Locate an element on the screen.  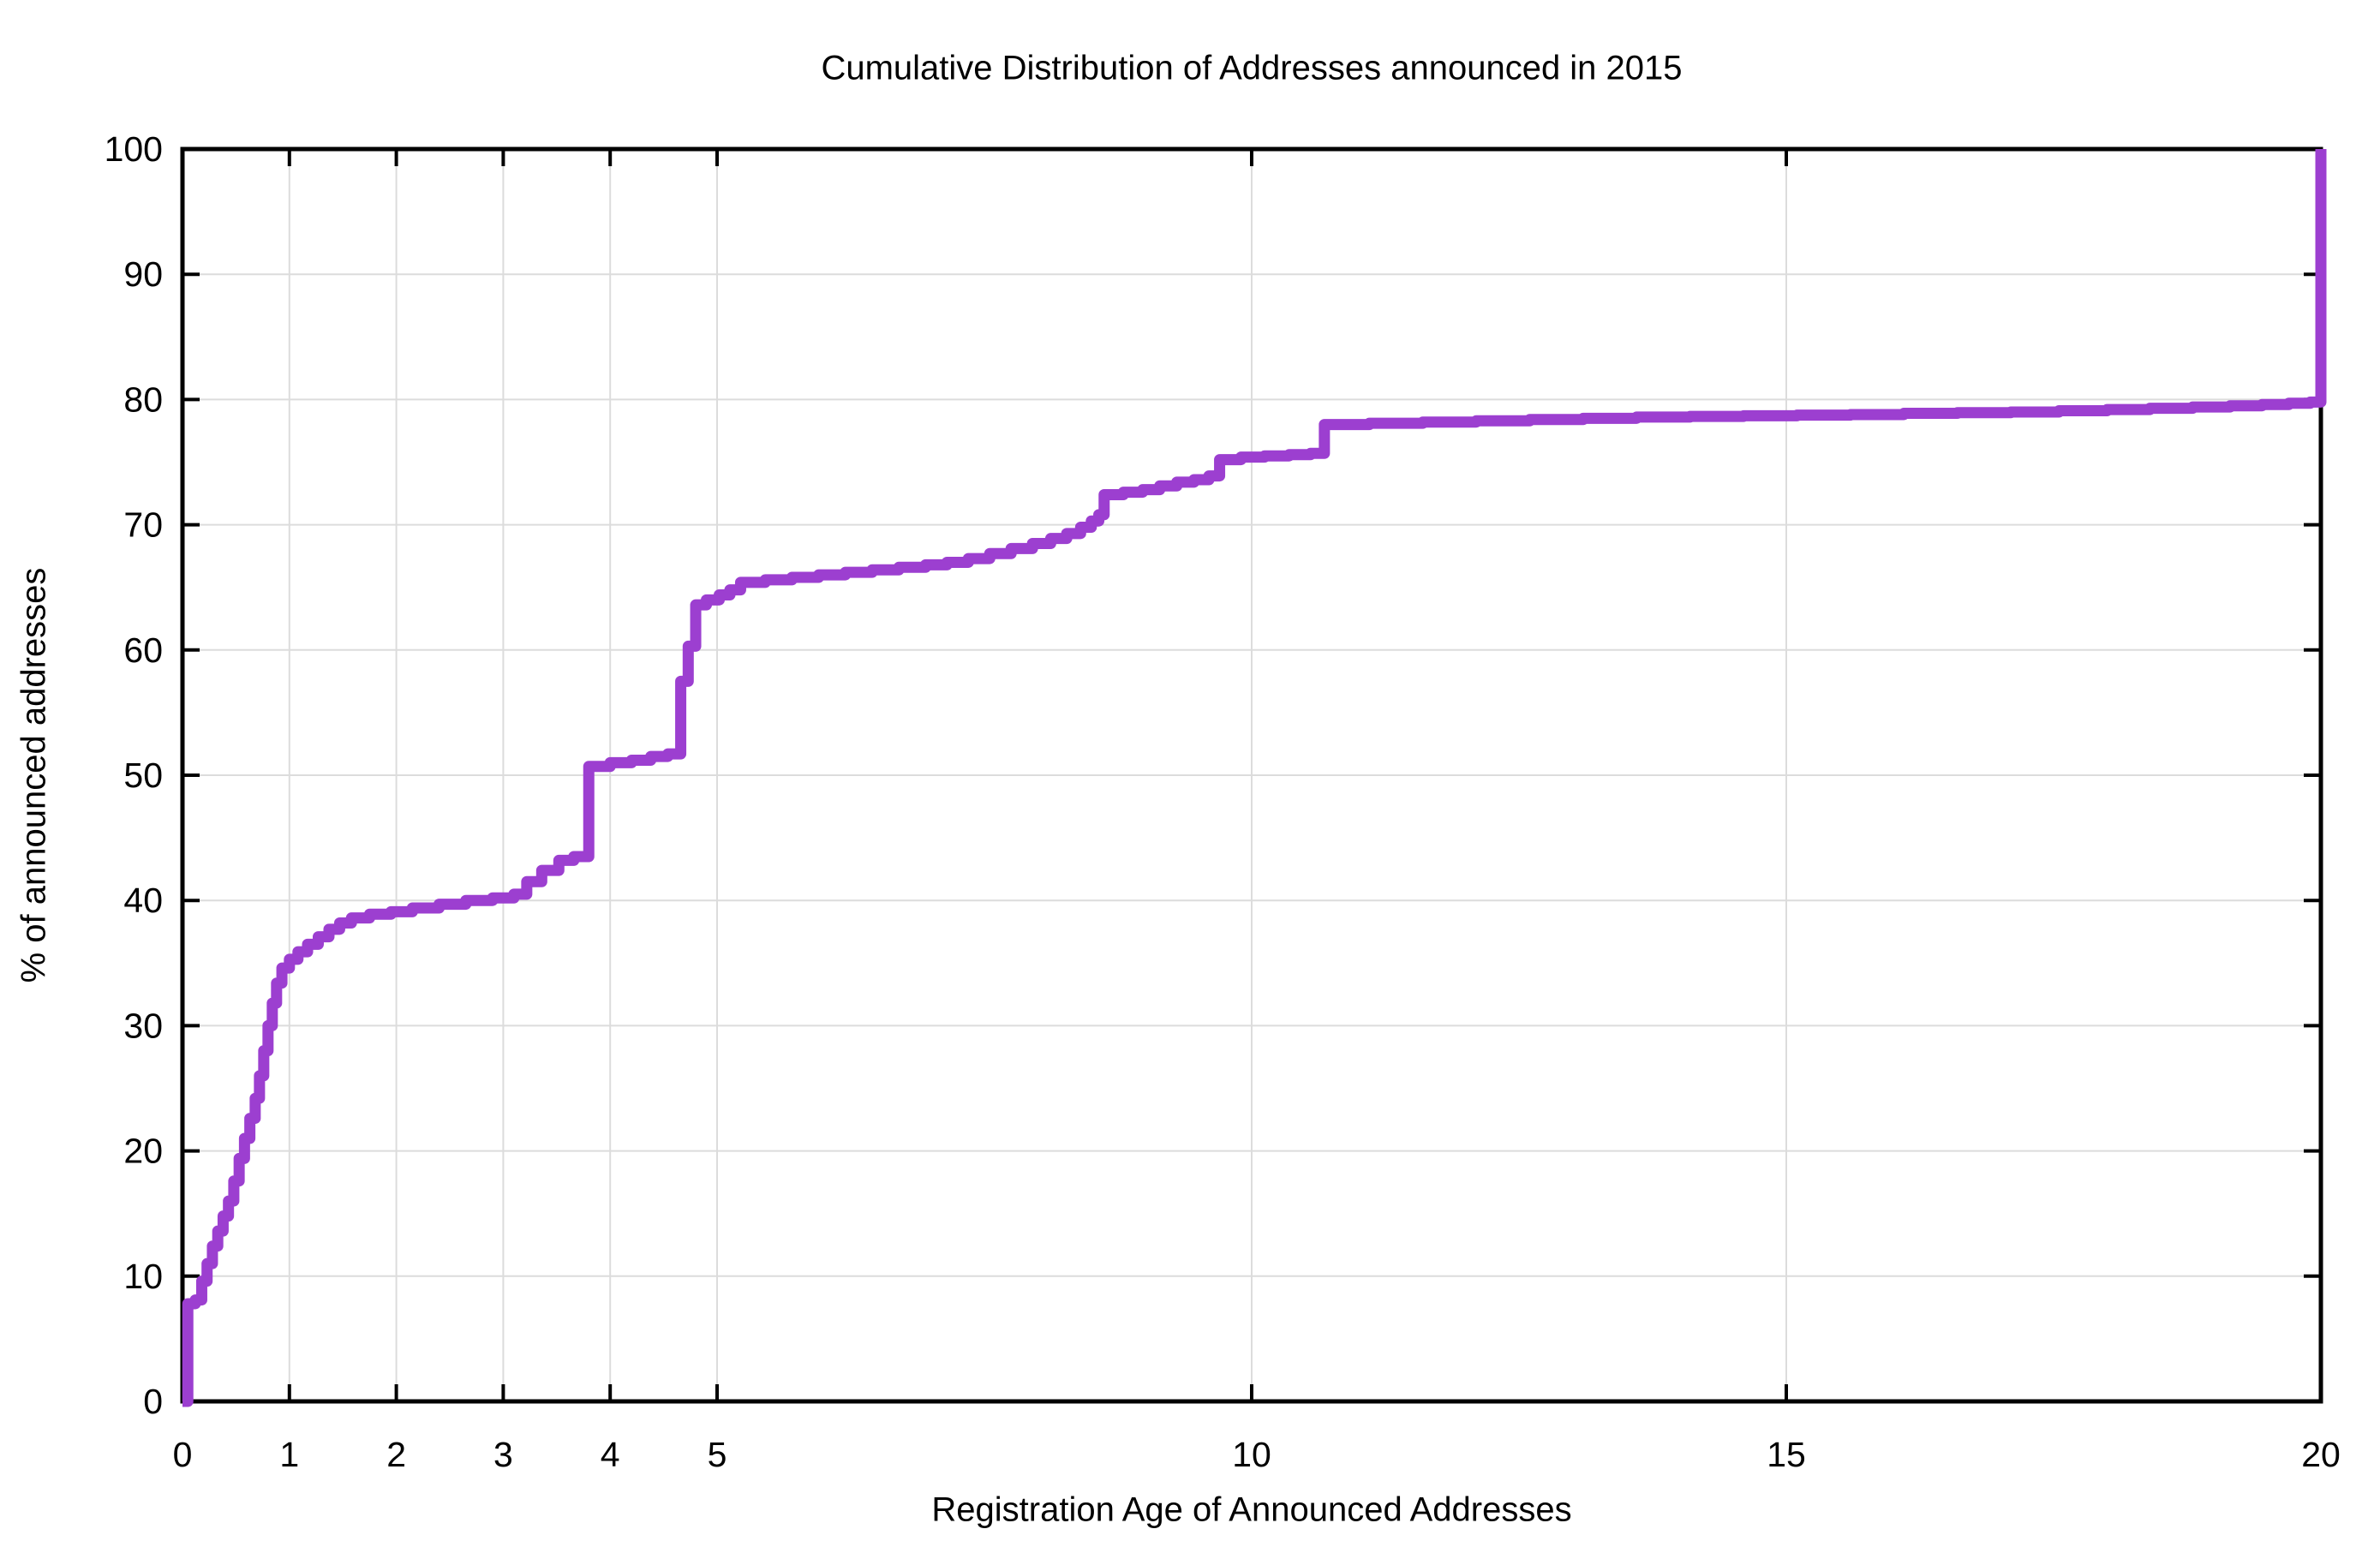
svg-text: 3 is located at coordinates (503, 1454).